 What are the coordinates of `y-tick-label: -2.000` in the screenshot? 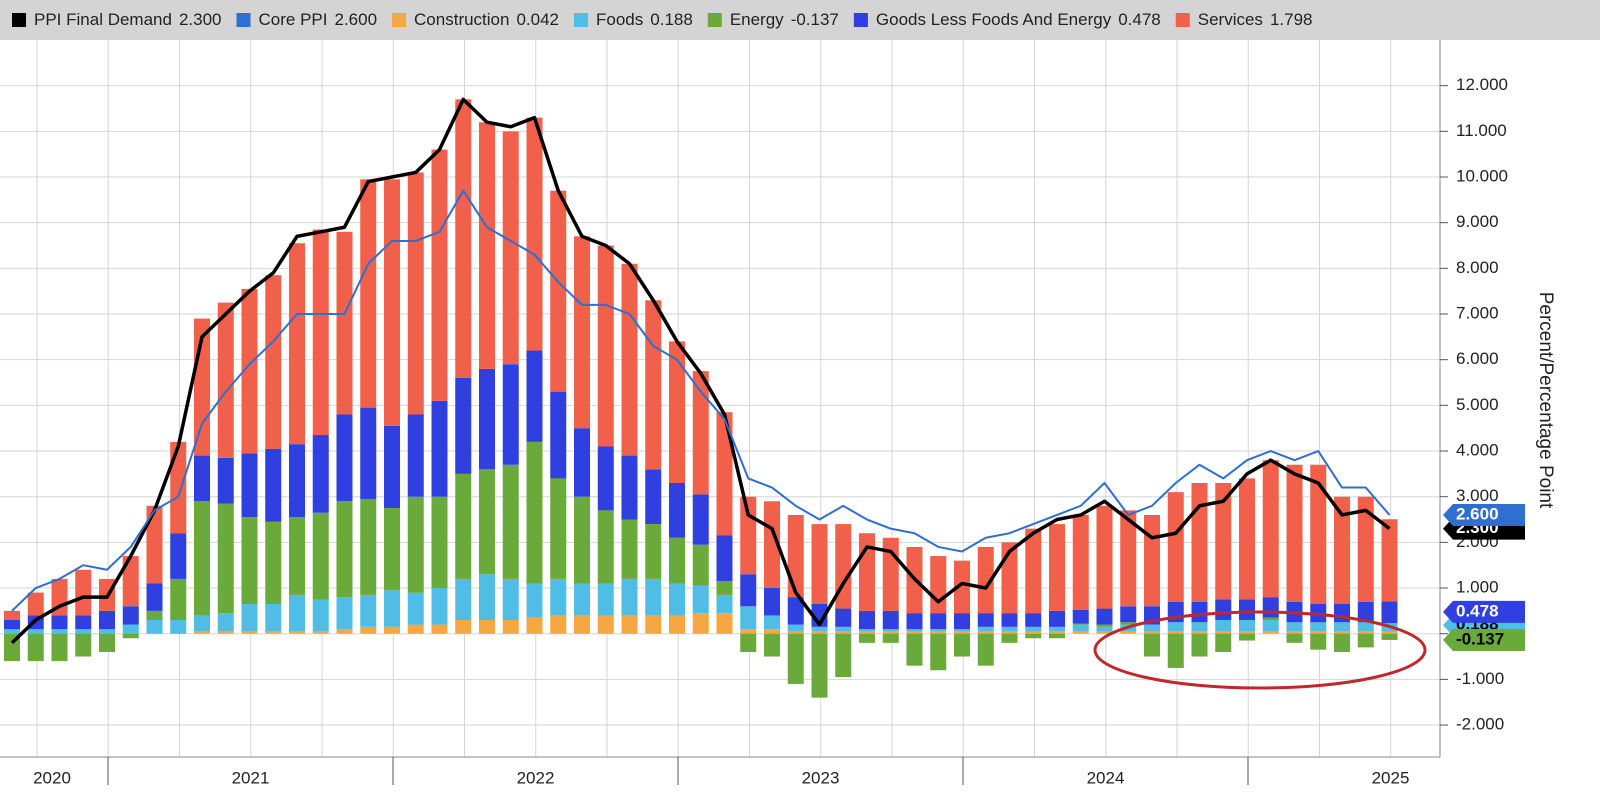 It's located at (1480, 724).